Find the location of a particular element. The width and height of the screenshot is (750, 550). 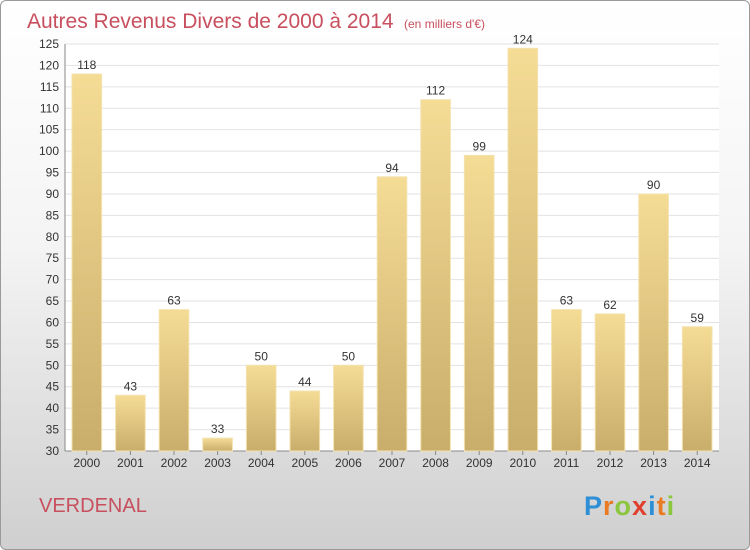

x-tick-label: 2000 is located at coordinates (86, 463).